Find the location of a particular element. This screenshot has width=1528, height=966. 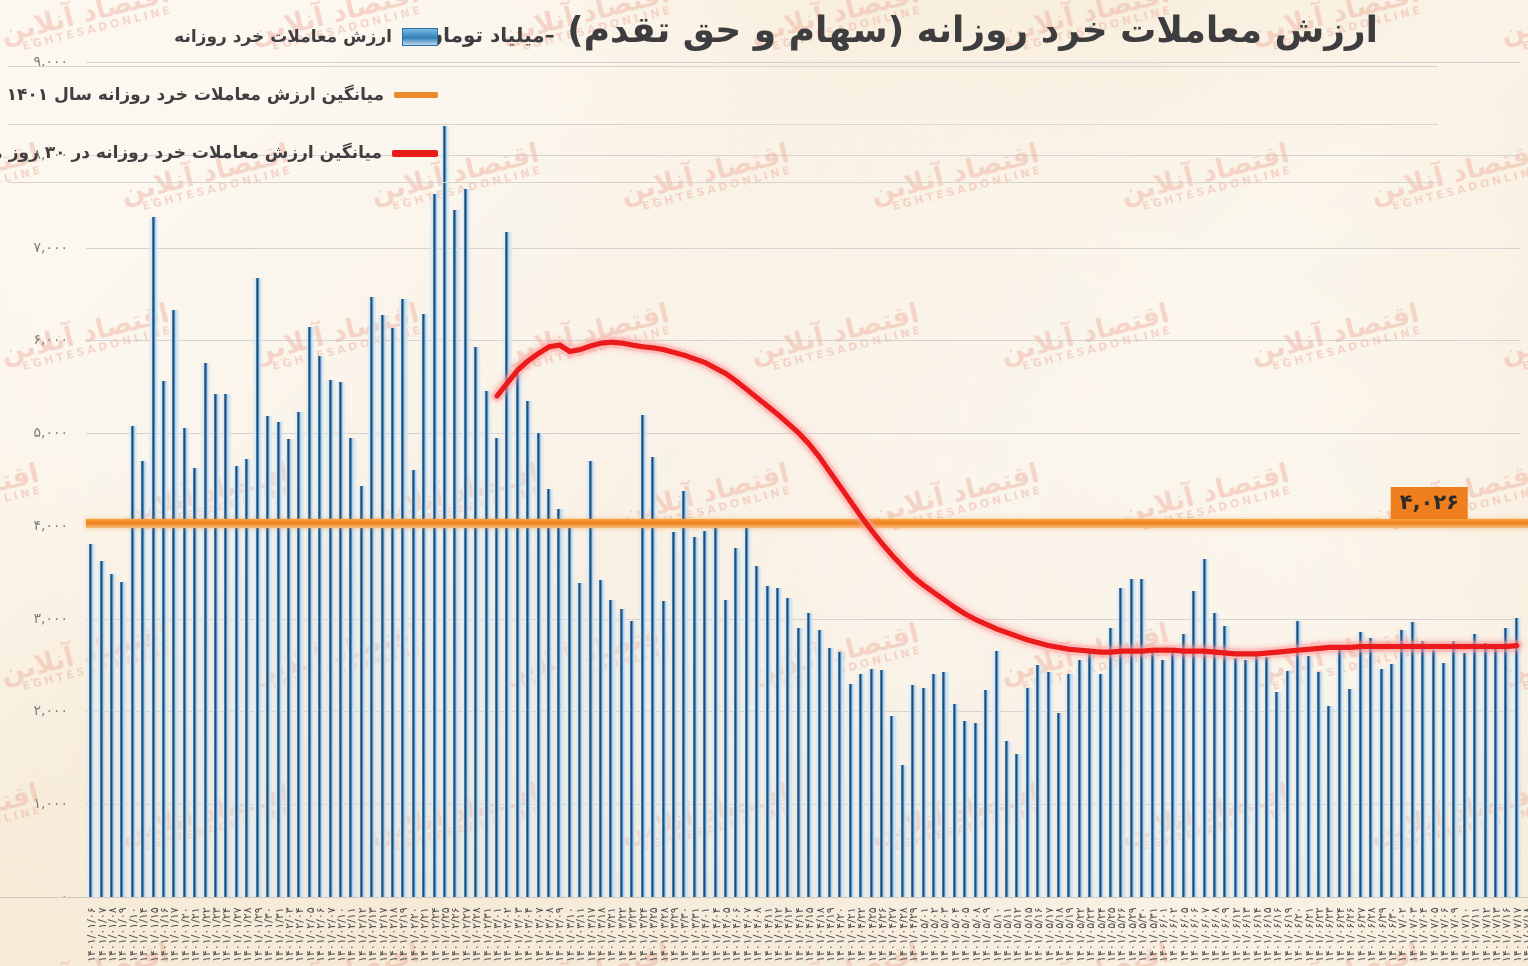

legend-item: میانگین ارزش معاملات خرد روزانه سال ۱۴۰۱ is located at coordinates (222, 95).